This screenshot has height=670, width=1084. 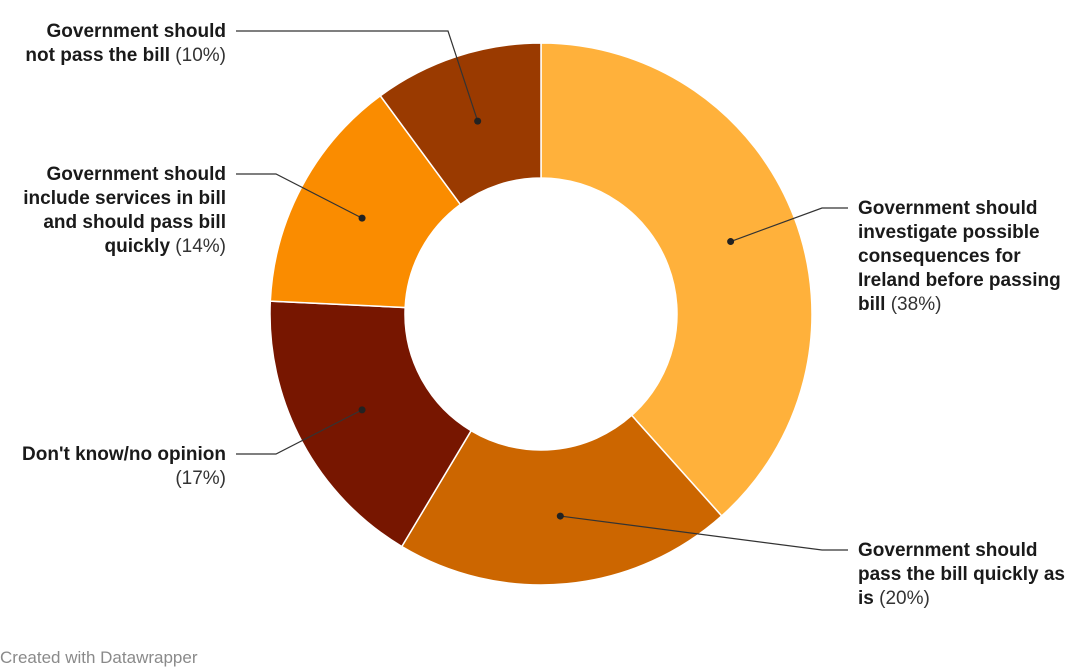 What do you see at coordinates (134, 222) in the screenshot?
I see `slice-label-line: and should pass bill` at bounding box center [134, 222].